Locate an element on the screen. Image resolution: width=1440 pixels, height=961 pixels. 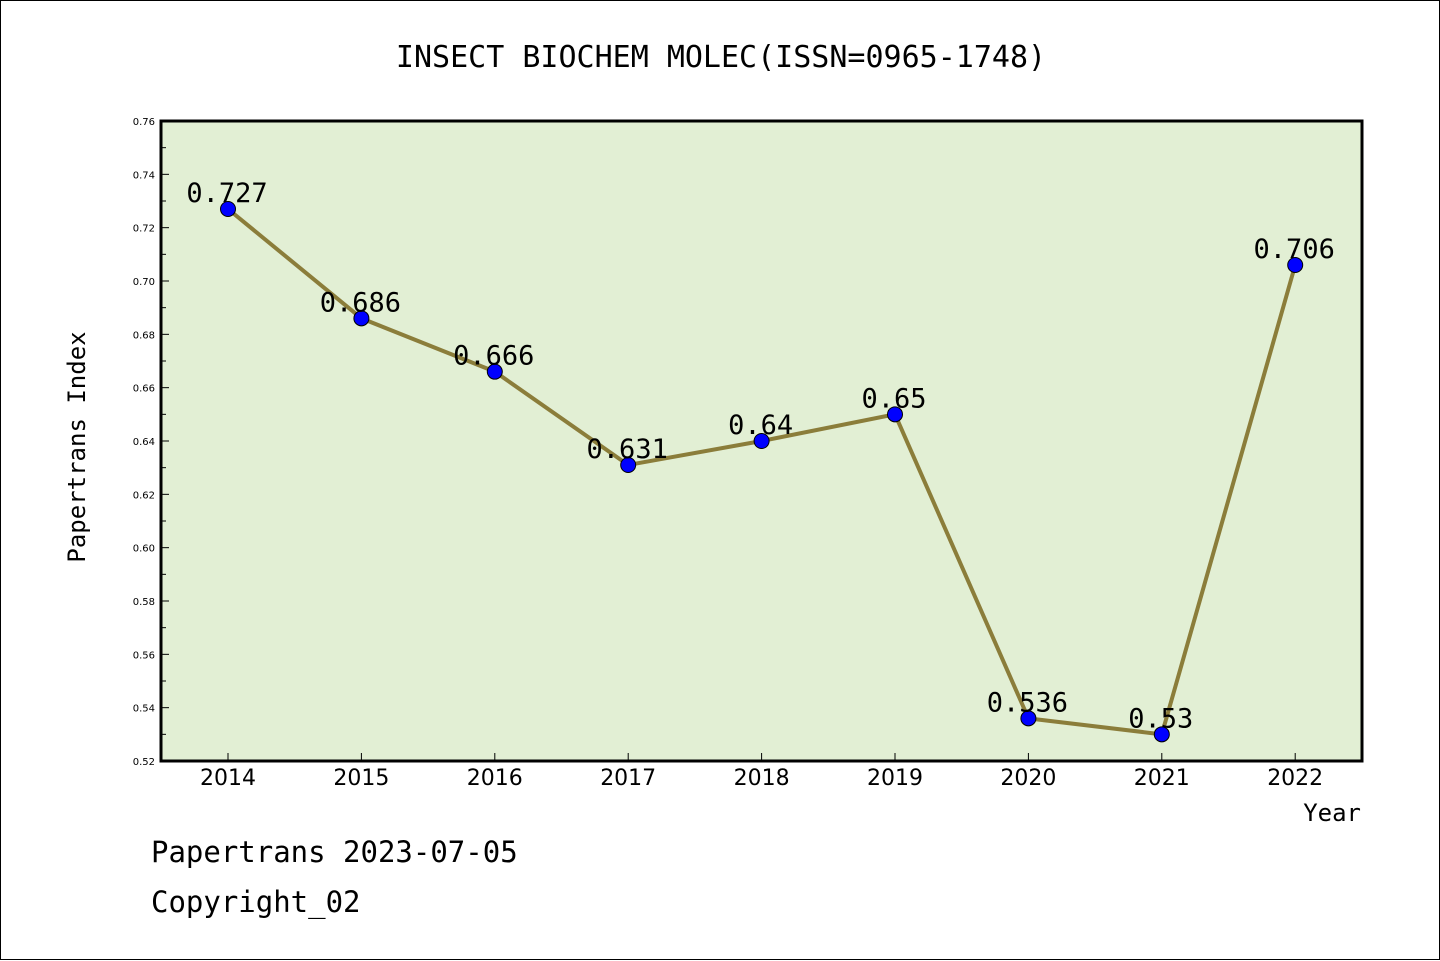
x-tick-label: 2015 is located at coordinates (361, 778).